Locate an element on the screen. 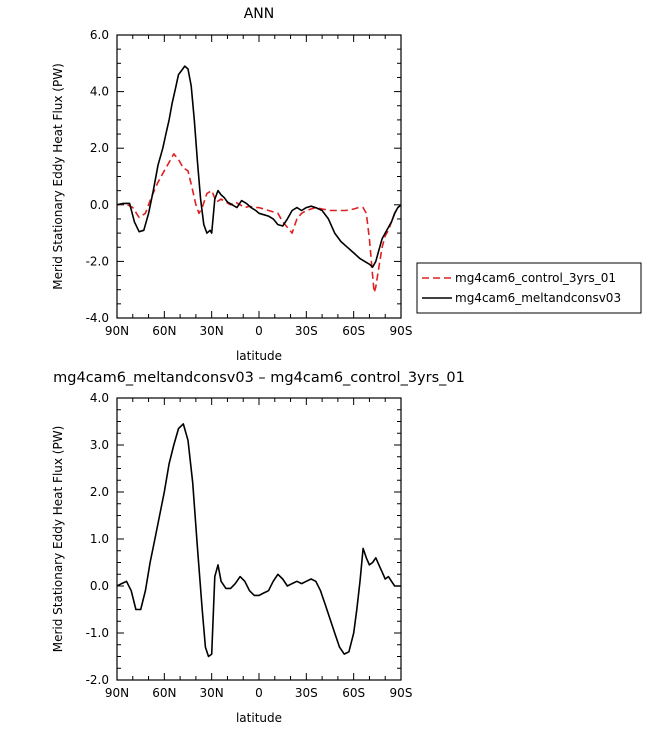 This screenshot has width=648, height=730. legend-label: mg4cam6_meltandconsv03 is located at coordinates (538, 298).